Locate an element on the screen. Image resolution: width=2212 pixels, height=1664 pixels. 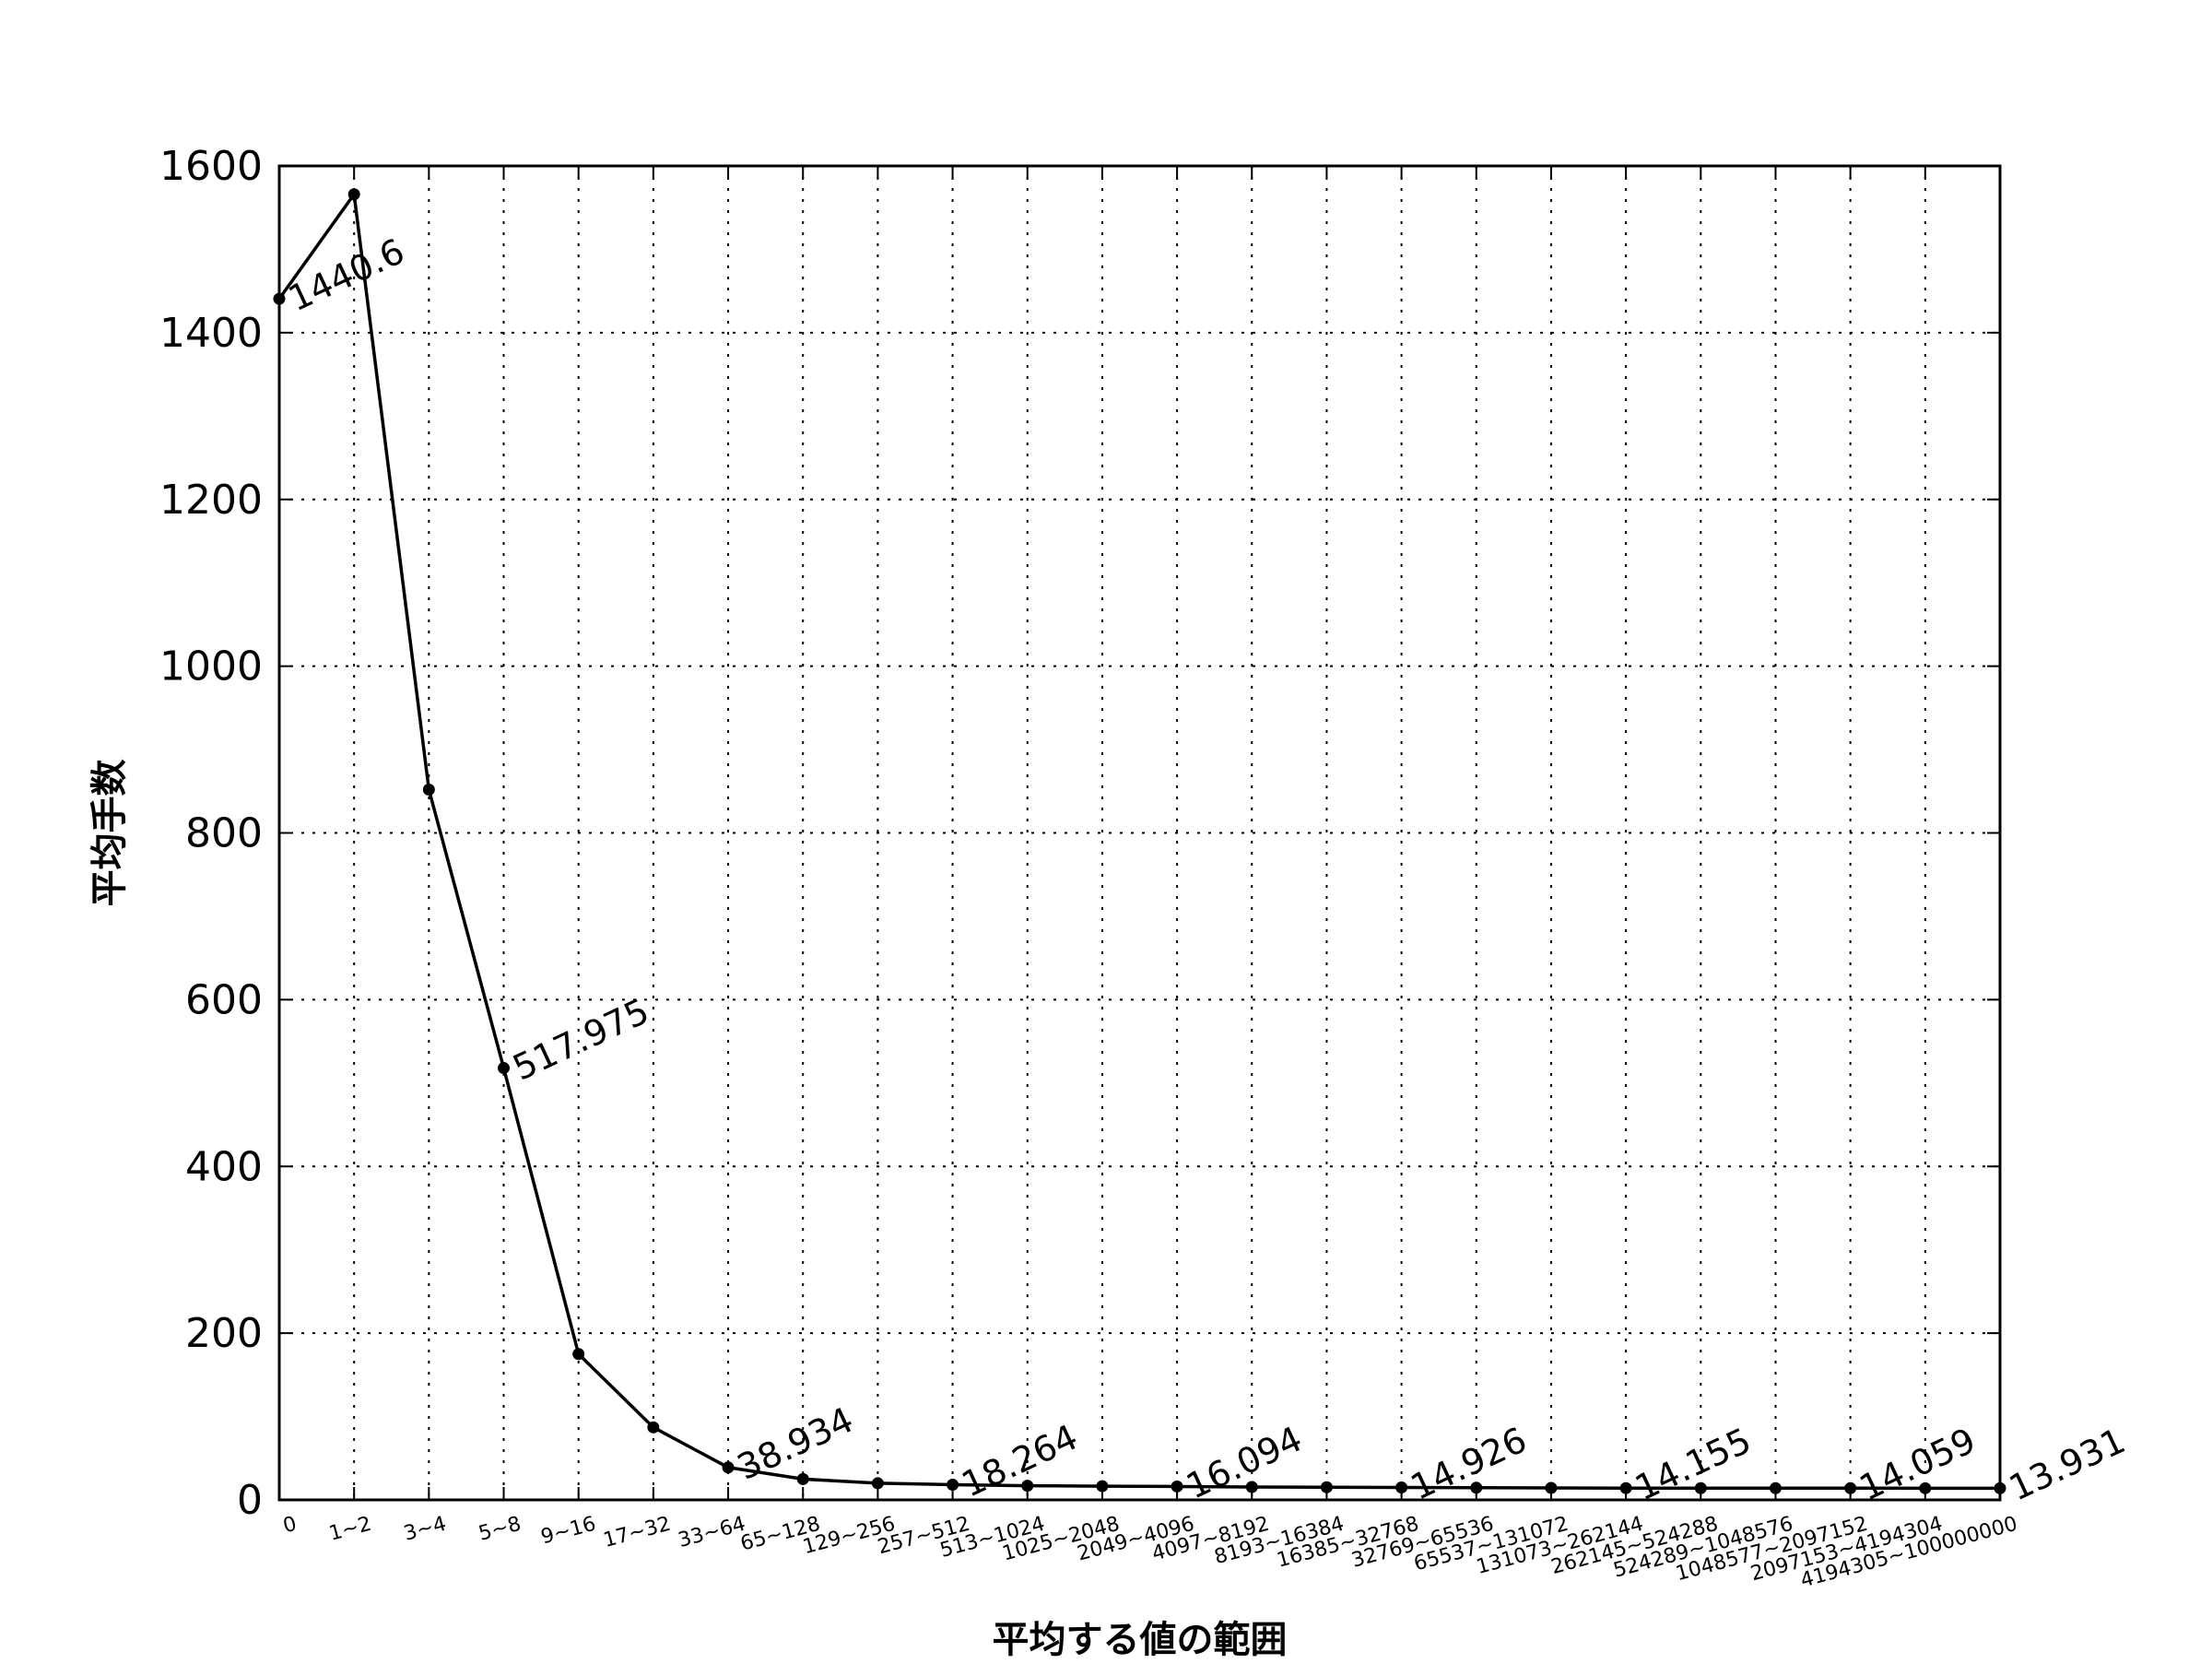
x-tick-label: 17~32 is located at coordinates (637, 1532).